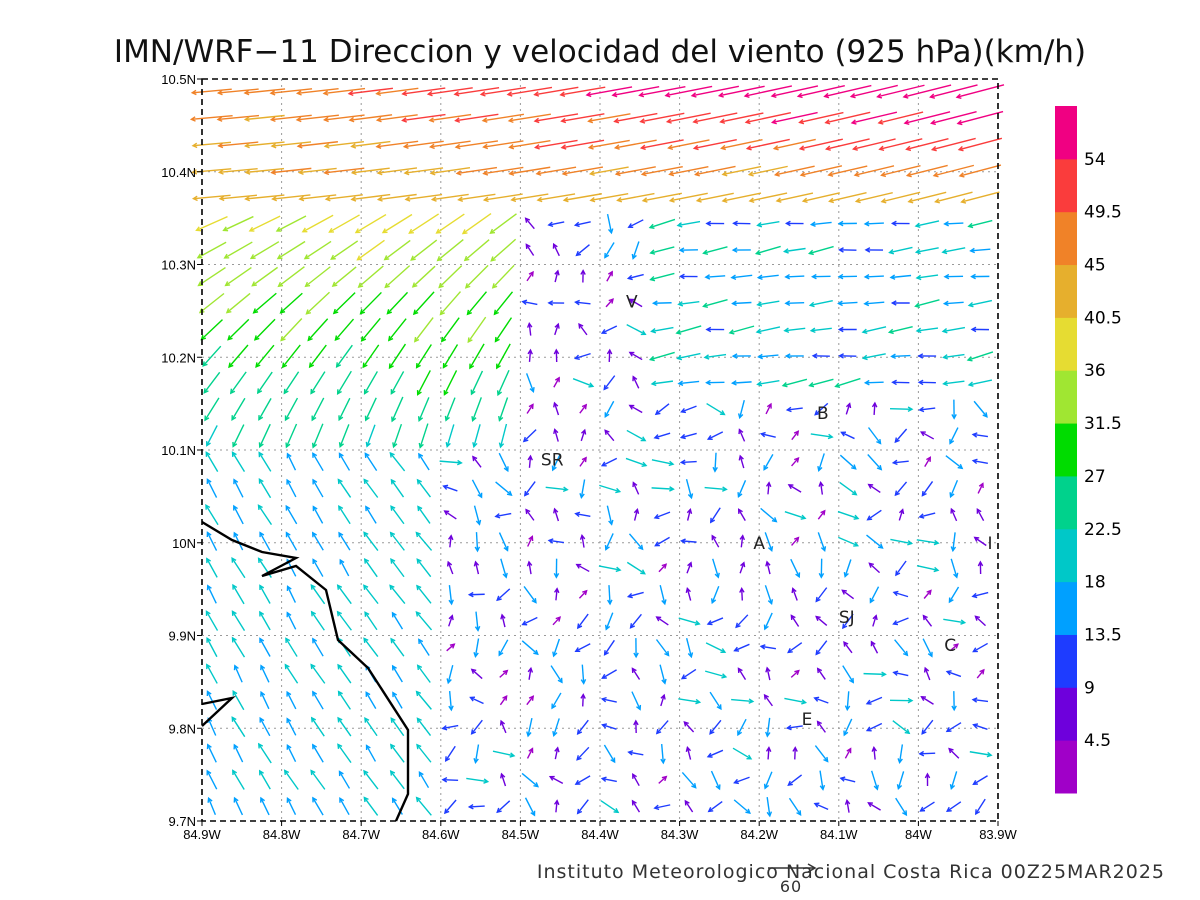 The height and width of the screenshot is (900, 1200). I want to click on x-tick-label: 84.7W, so click(361, 834).